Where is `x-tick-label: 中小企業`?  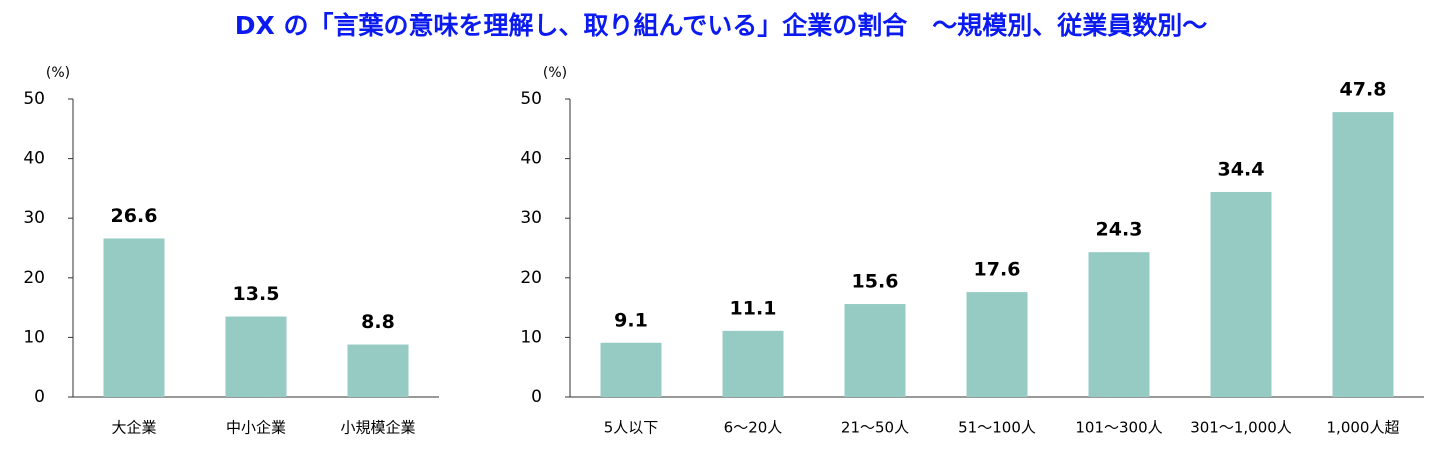
x-tick-label: 中小企業 is located at coordinates (256, 428).